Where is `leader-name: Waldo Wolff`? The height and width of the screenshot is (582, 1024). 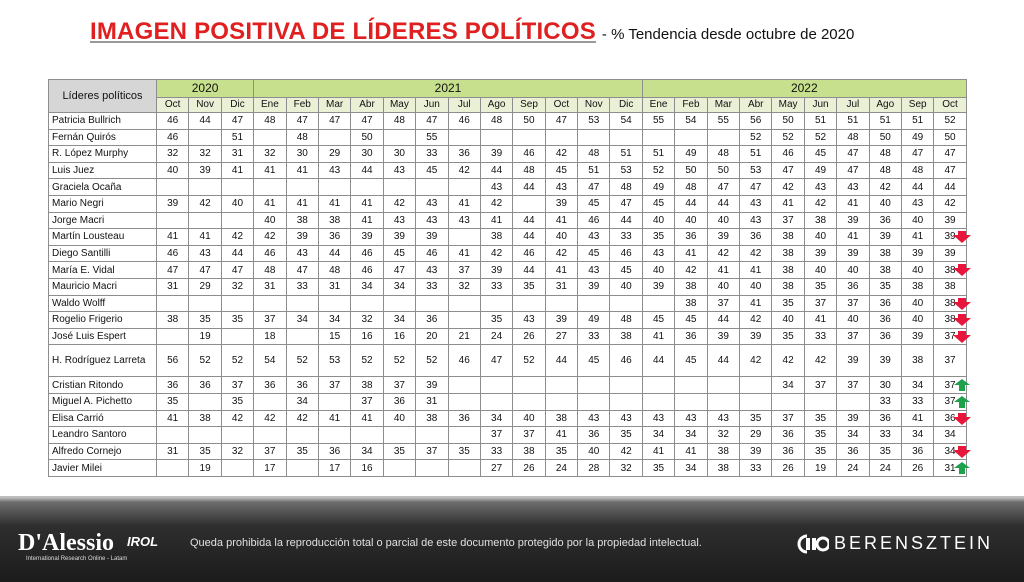 leader-name: Waldo Wolff is located at coordinates (102, 303).